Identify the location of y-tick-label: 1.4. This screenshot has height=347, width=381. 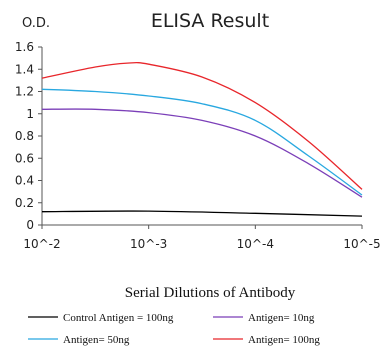
(24, 69).